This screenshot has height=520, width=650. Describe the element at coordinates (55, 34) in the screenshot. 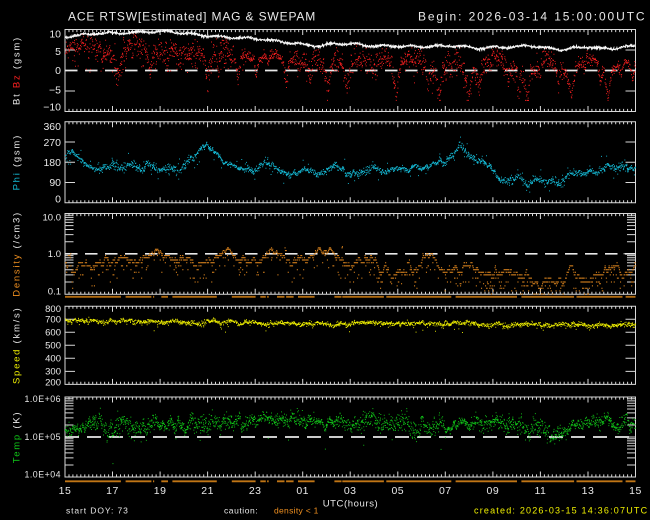

I see `svg-text: 10` at that location.